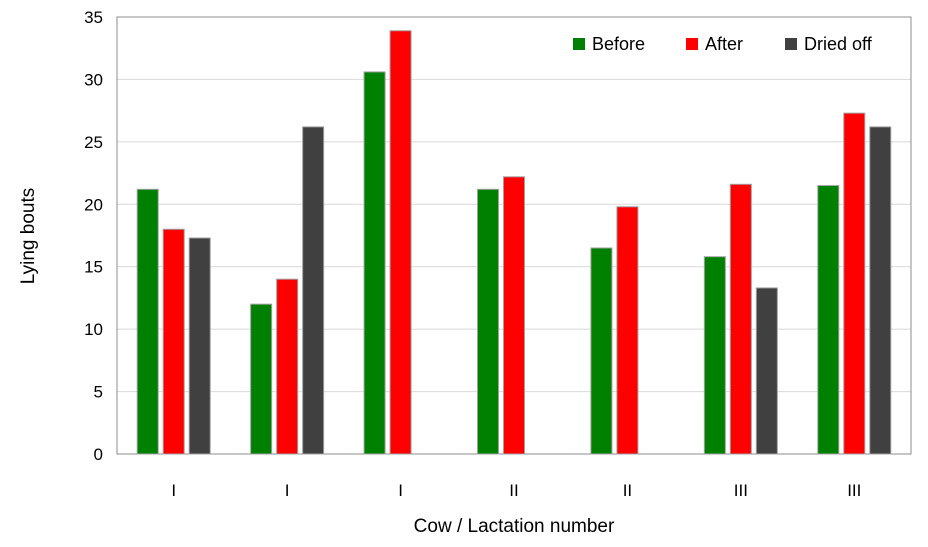  I want to click on y-axis-title: Lying bouts, so click(28, 236).